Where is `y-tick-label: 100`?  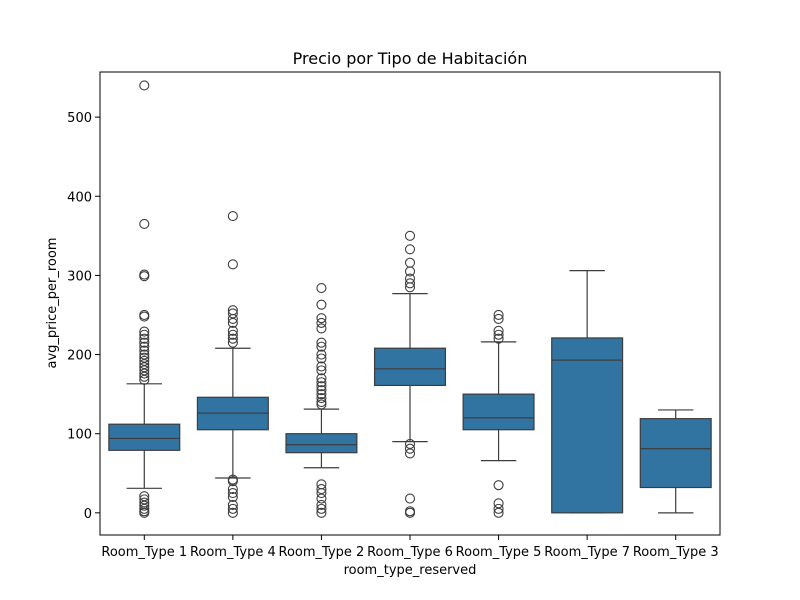 y-tick-label: 100 is located at coordinates (79, 435).